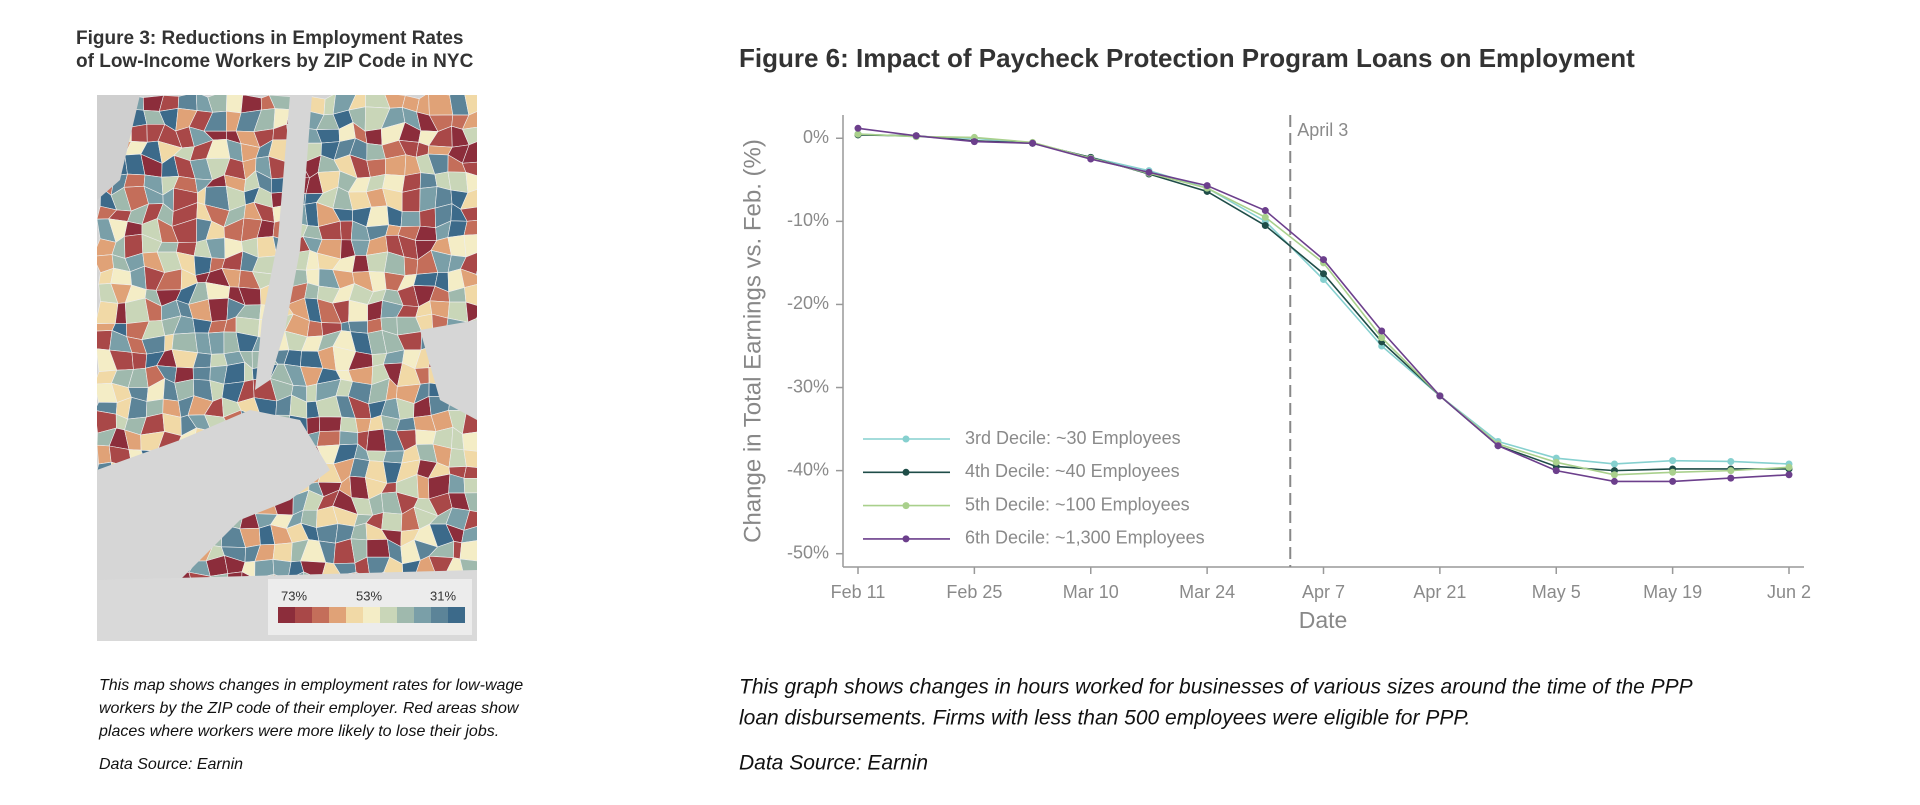  What do you see at coordinates (213, 515) in the screenshot?
I see `harbor` at bounding box center [213, 515].